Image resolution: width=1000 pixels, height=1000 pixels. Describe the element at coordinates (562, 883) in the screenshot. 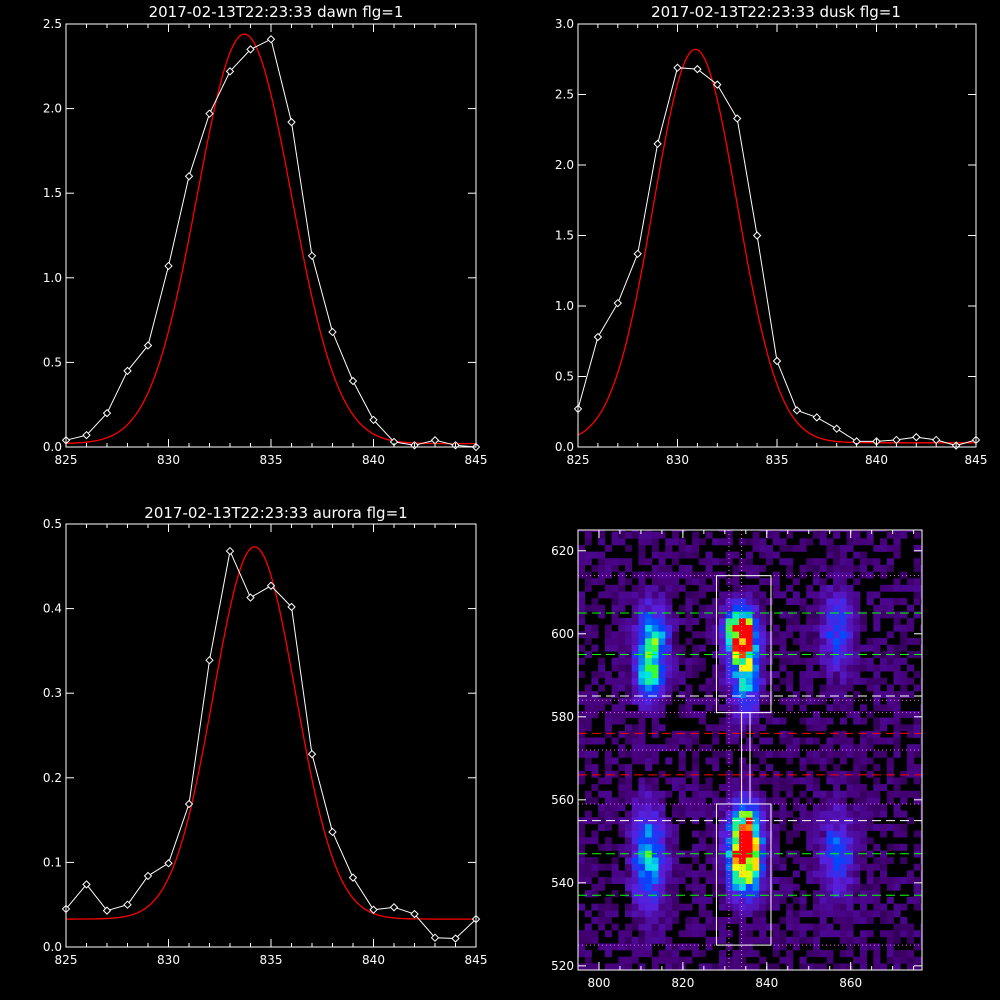

I see `heatmap-ytick-label: 540` at that location.